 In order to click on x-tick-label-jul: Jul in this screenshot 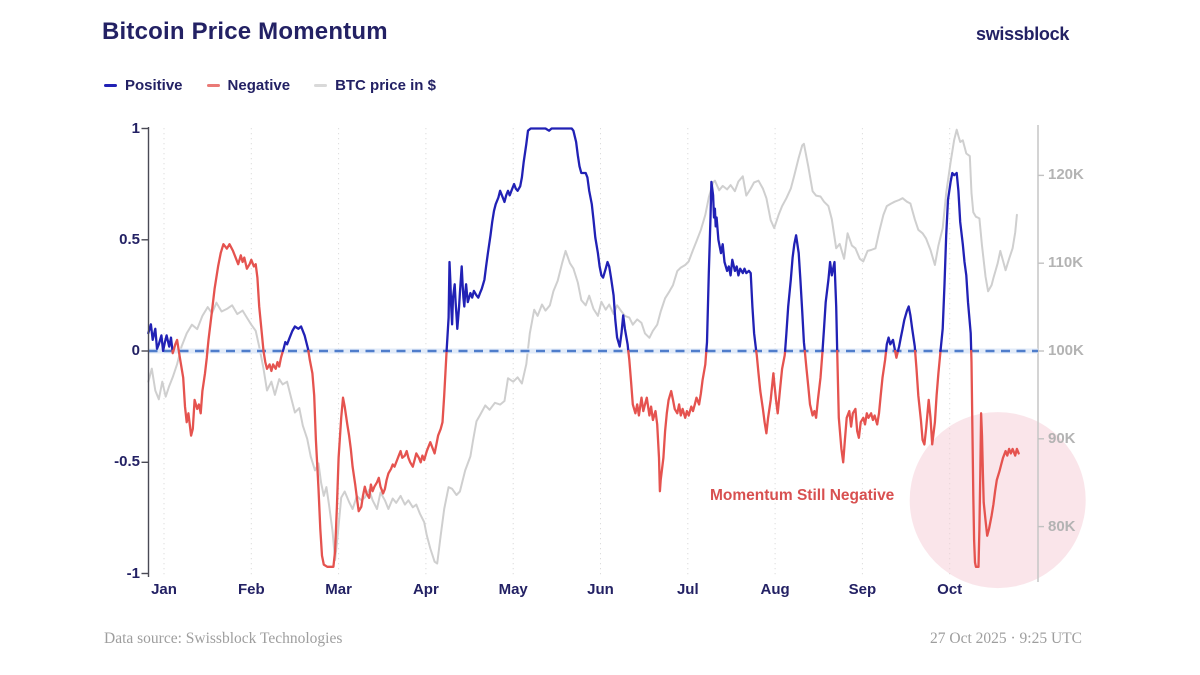, I will do `click(687, 589)`.